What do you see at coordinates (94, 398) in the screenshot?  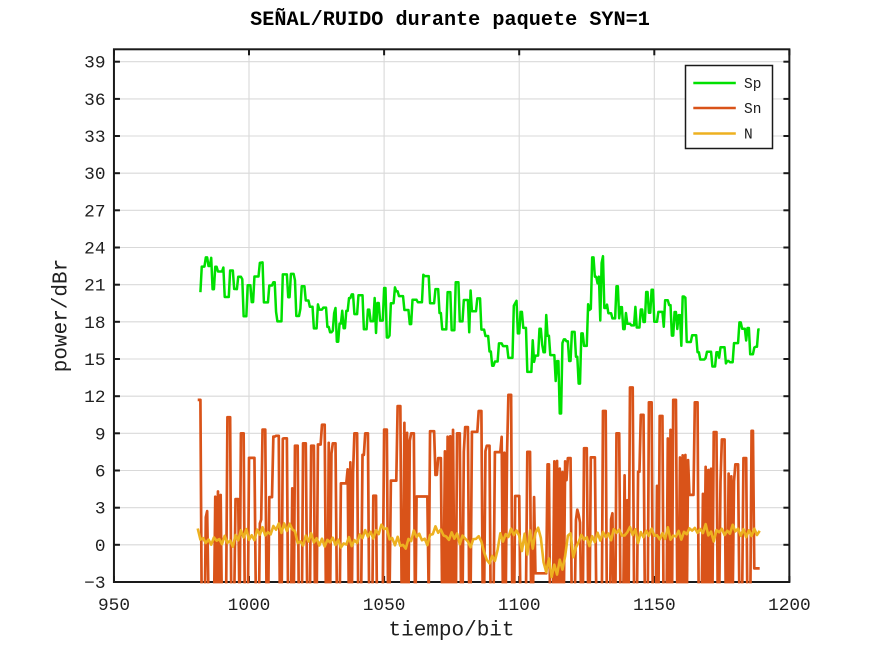 I see `svg-text: 12` at bounding box center [94, 398].